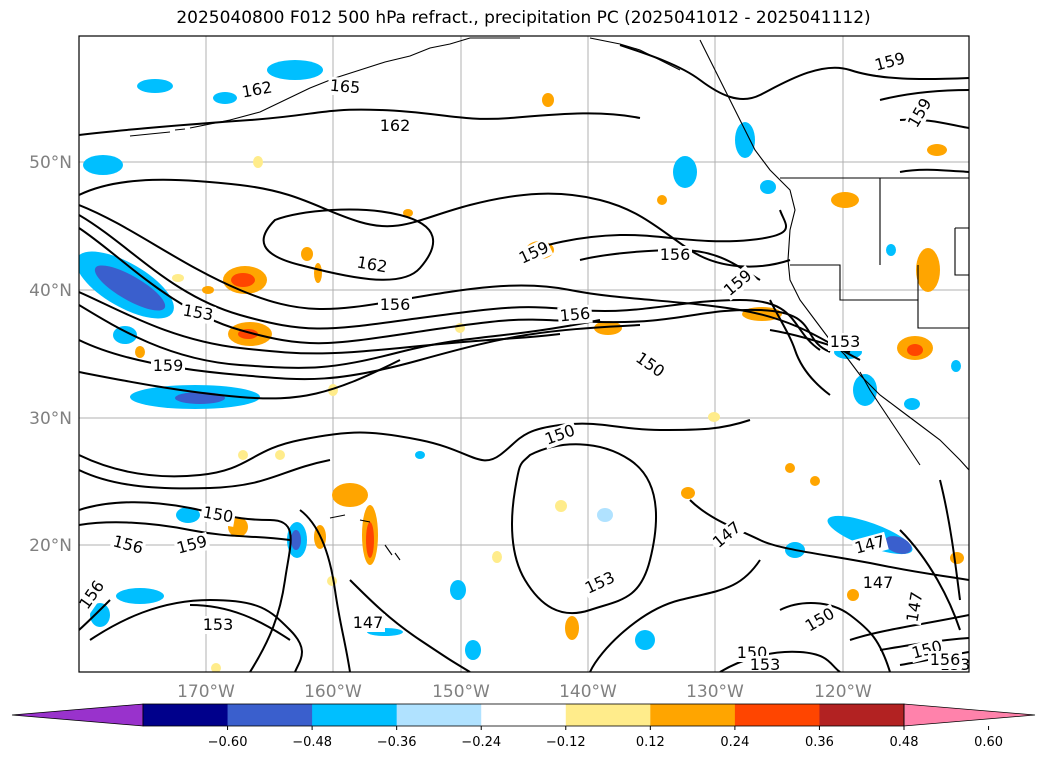  What do you see at coordinates (969, 715) in the screenshot?
I see `colorbar-extend-high` at bounding box center [969, 715].